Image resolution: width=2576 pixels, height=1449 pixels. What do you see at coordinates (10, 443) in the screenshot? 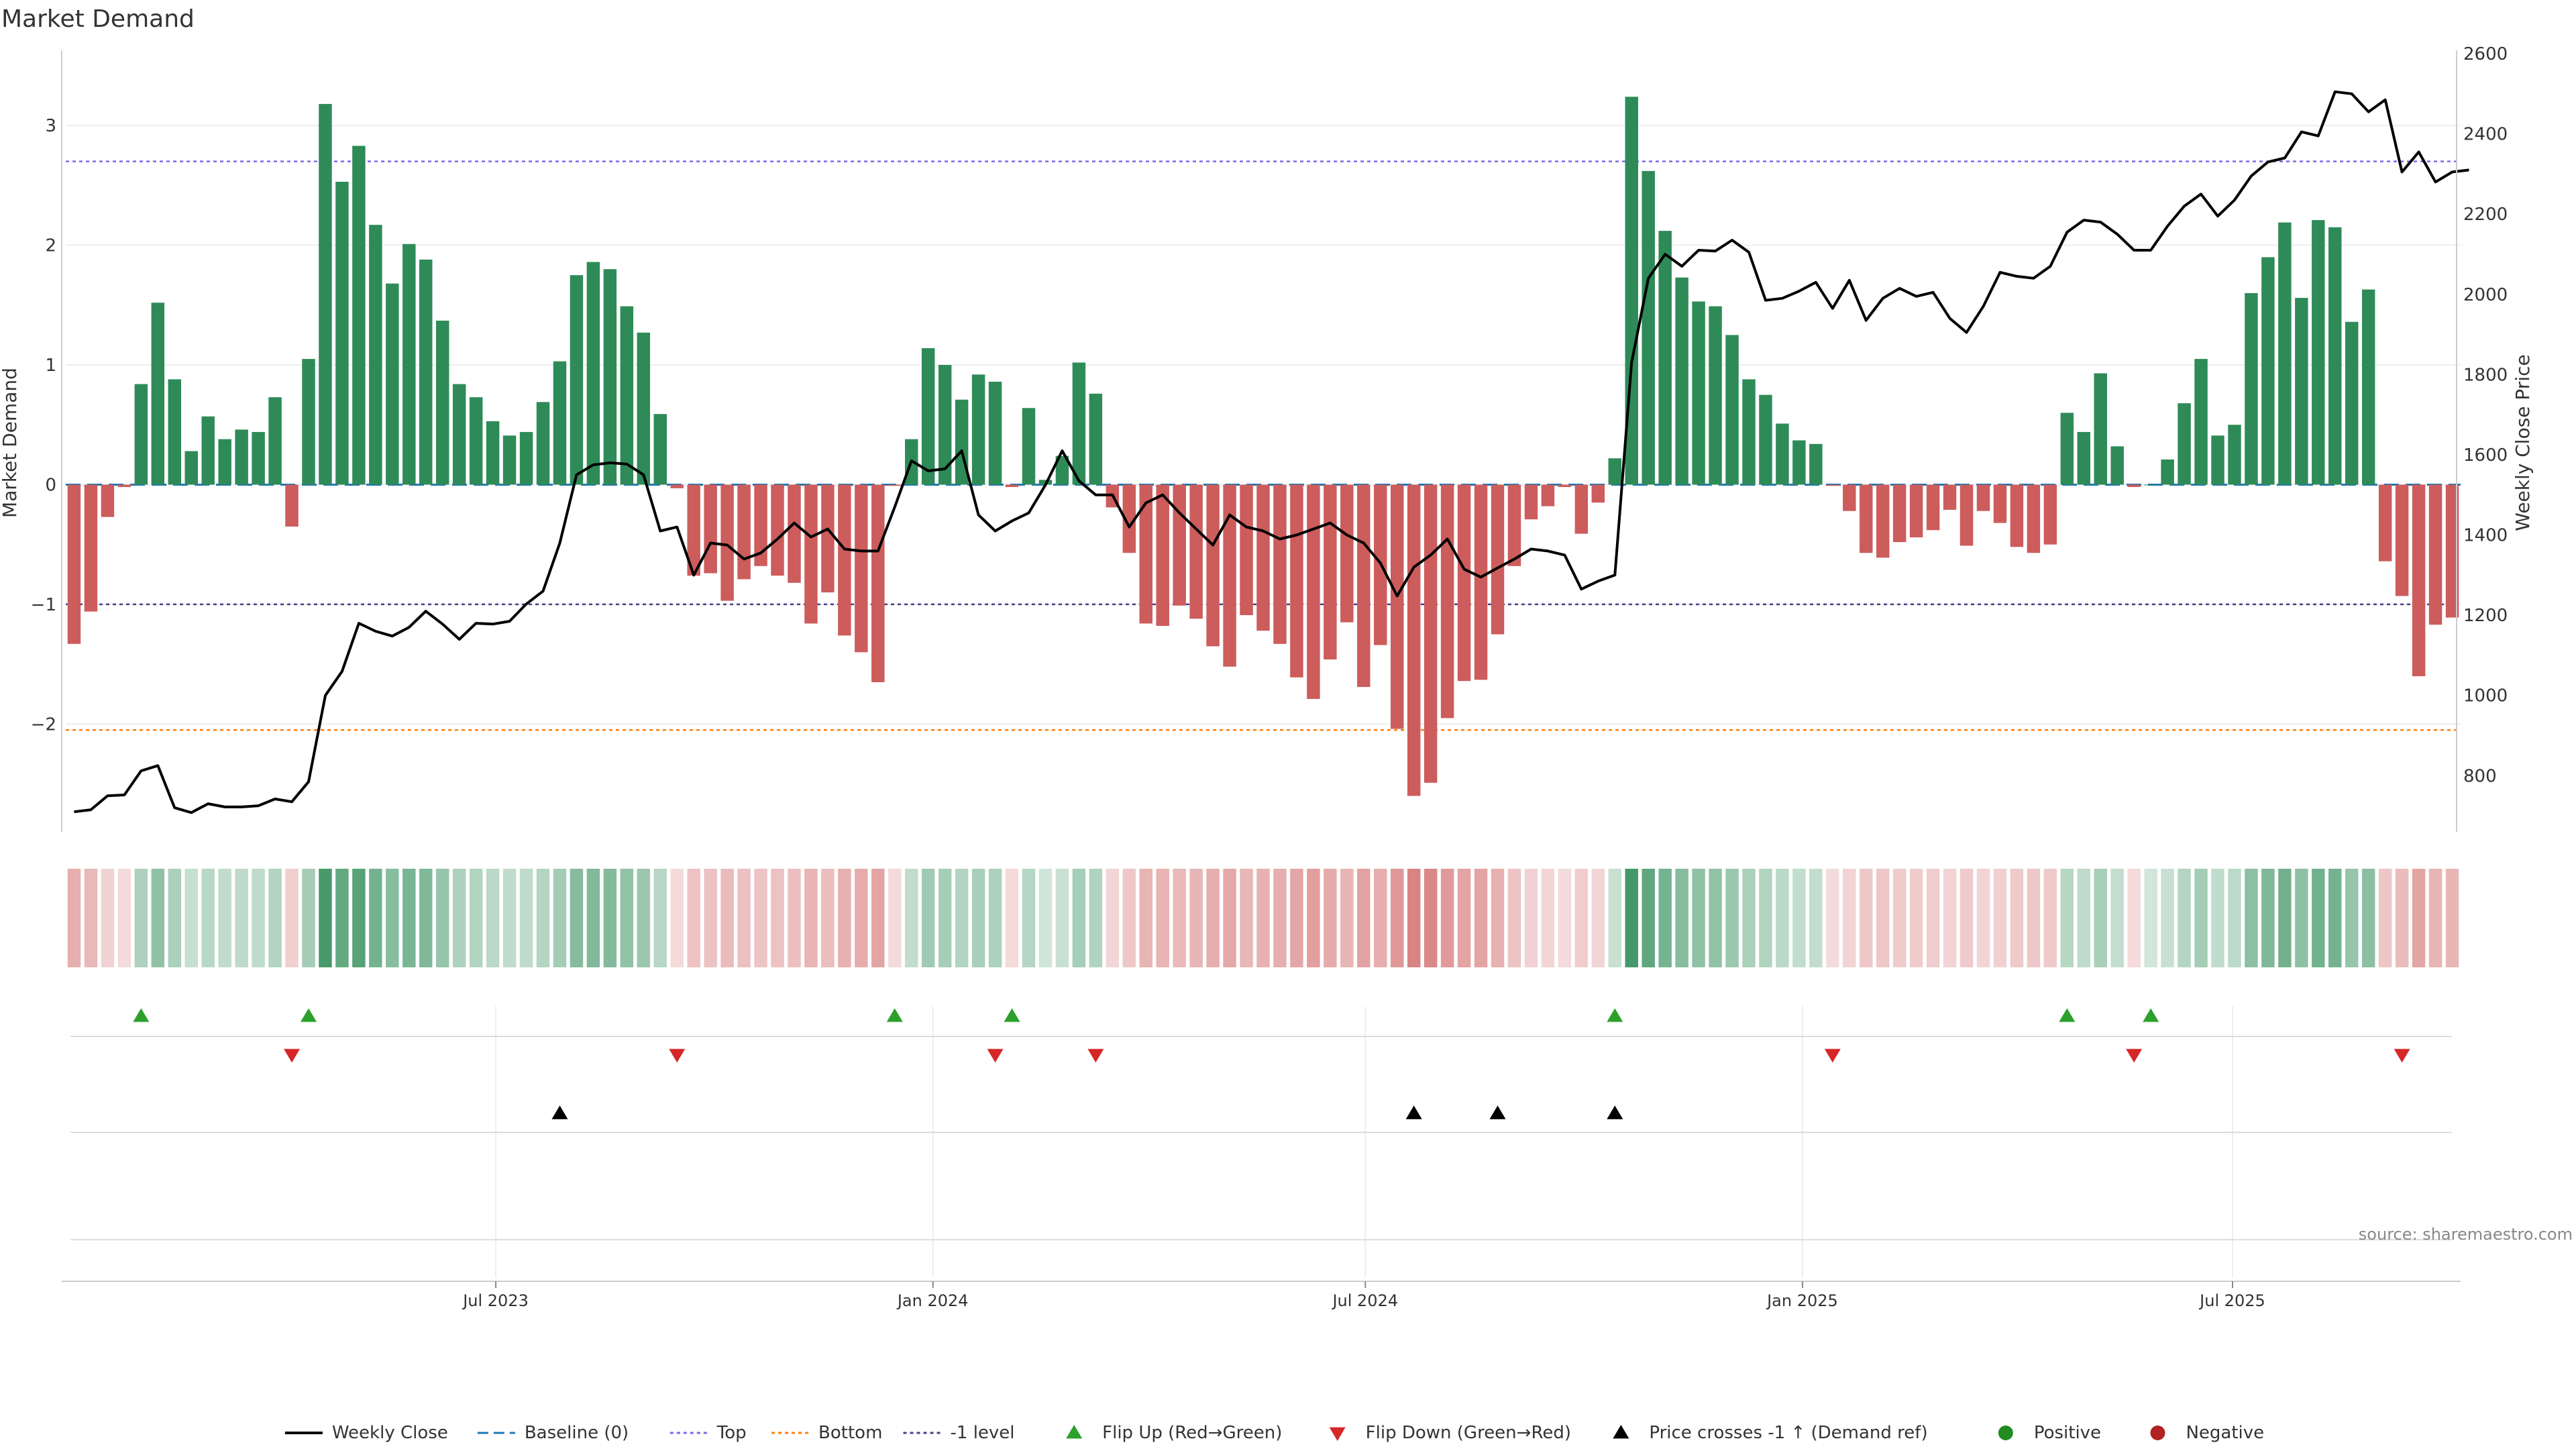
I see `y-axis-label: Market Demand` at bounding box center [10, 443].